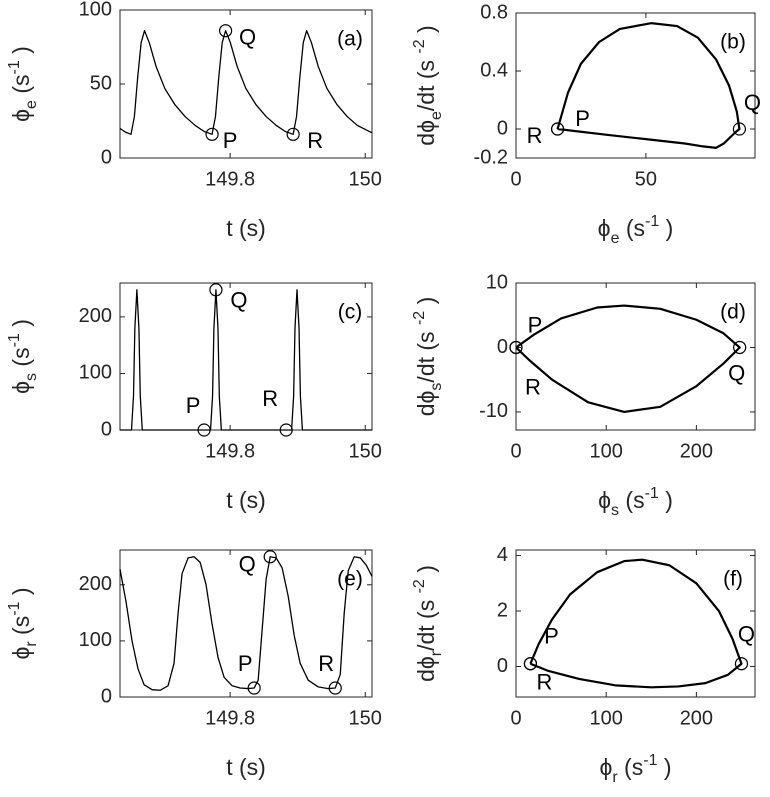  Describe the element at coordinates (21, 653) in the screenshot. I see `y-axis-label-part: ϕ` at that location.